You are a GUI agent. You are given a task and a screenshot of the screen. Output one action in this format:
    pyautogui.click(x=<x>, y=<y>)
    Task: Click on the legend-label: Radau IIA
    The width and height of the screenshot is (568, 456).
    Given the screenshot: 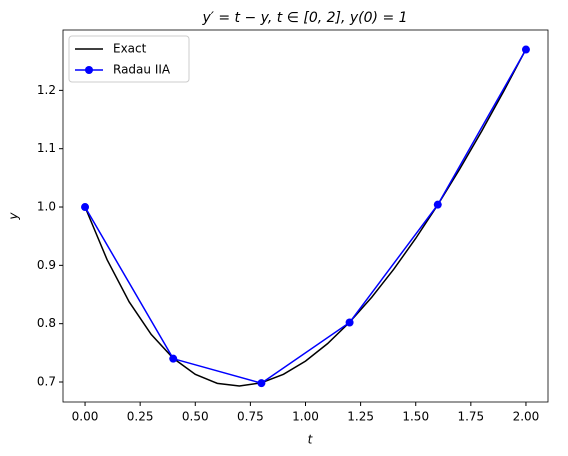 What is the action you would take?
    pyautogui.click(x=142, y=70)
    